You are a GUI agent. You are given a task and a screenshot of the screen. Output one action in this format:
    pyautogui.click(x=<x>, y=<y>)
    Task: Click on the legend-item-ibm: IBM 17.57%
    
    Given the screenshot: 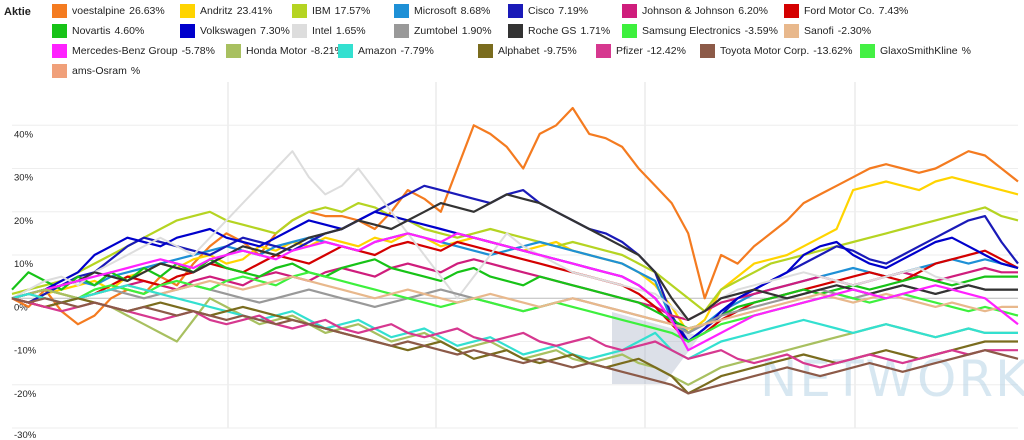 What is the action you would take?
    pyautogui.click(x=331, y=11)
    